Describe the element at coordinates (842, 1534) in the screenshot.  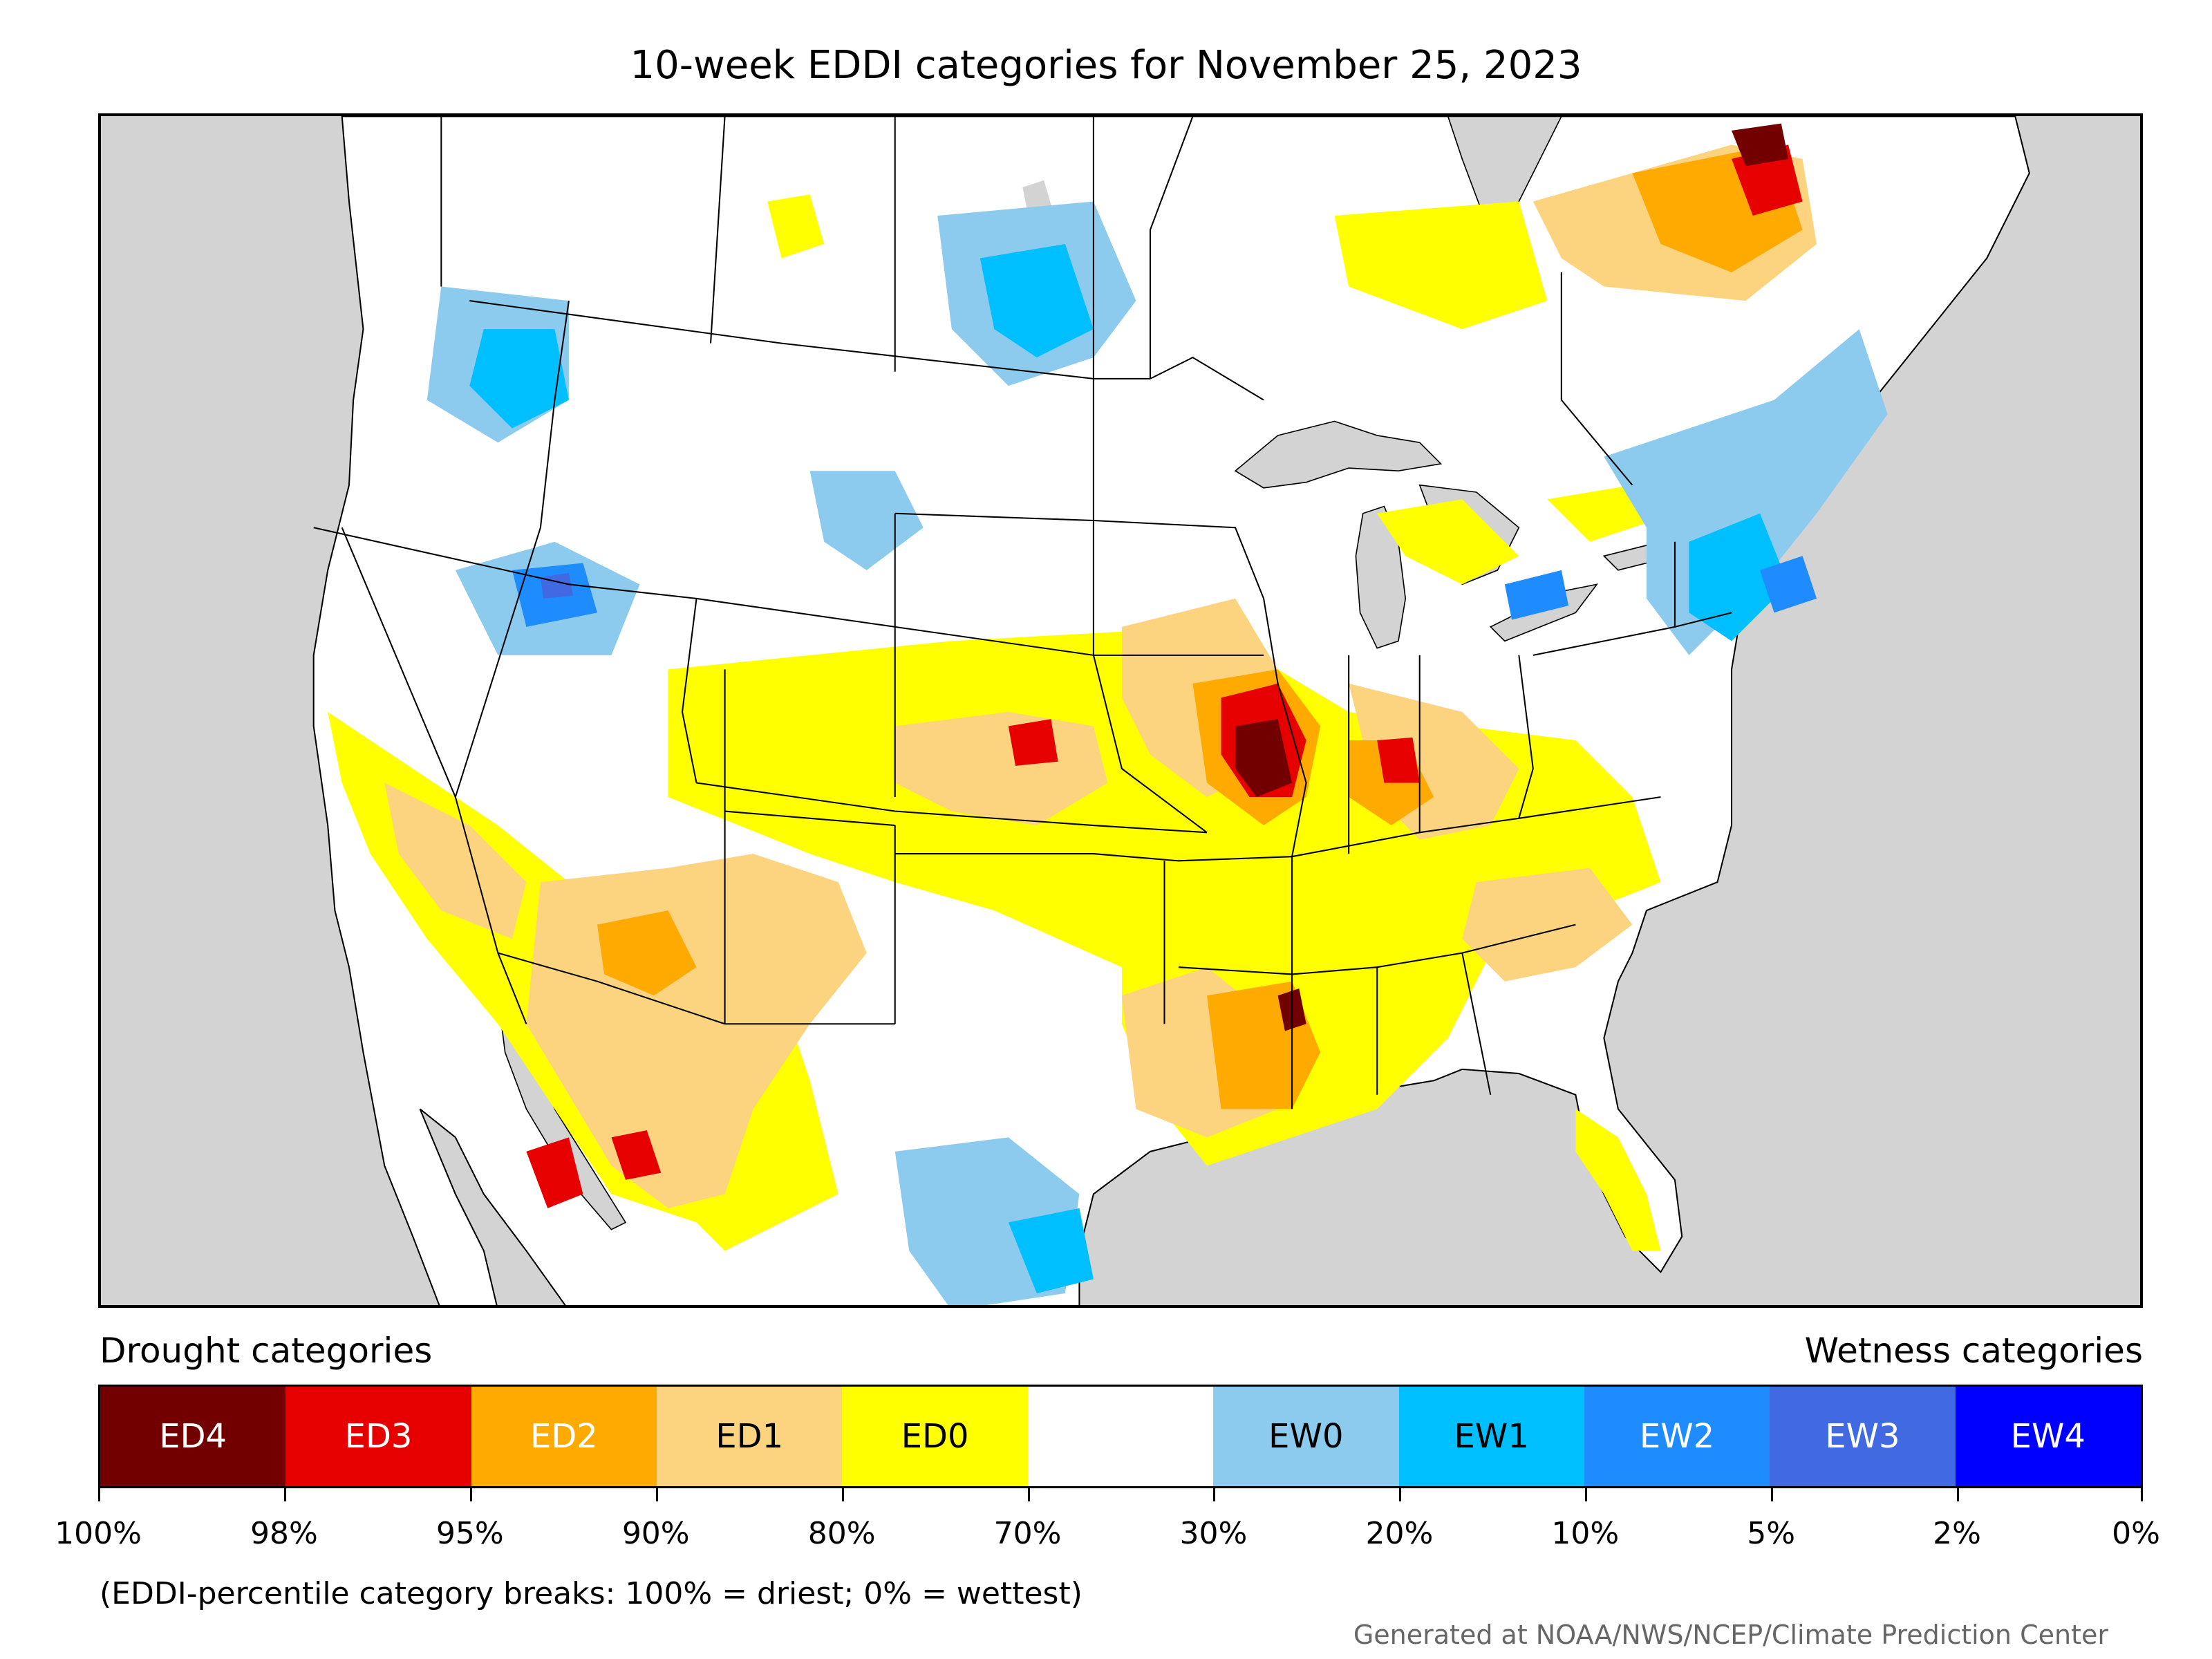
I see `colorbar-tick-label: 80%` at that location.